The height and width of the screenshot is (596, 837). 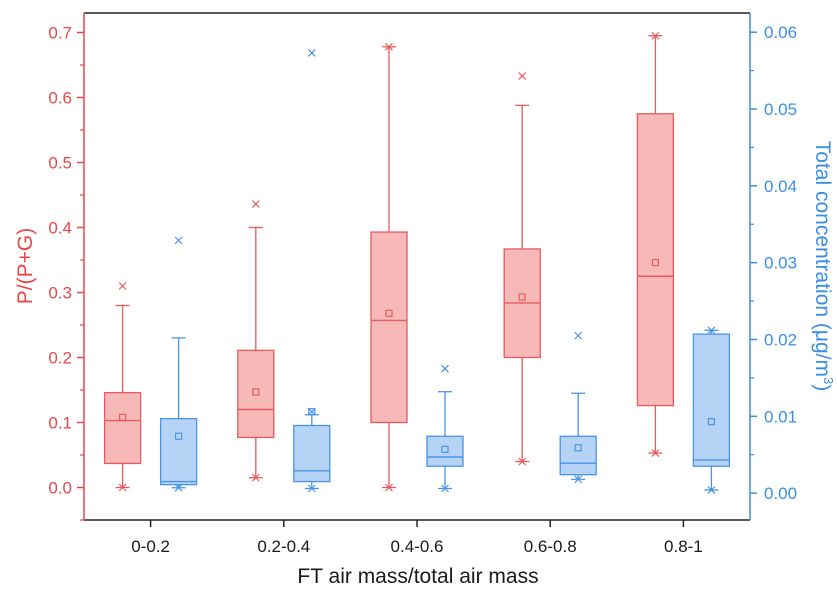 What do you see at coordinates (60, 98) in the screenshot?
I see `left-tick-label: 0.6` at bounding box center [60, 98].